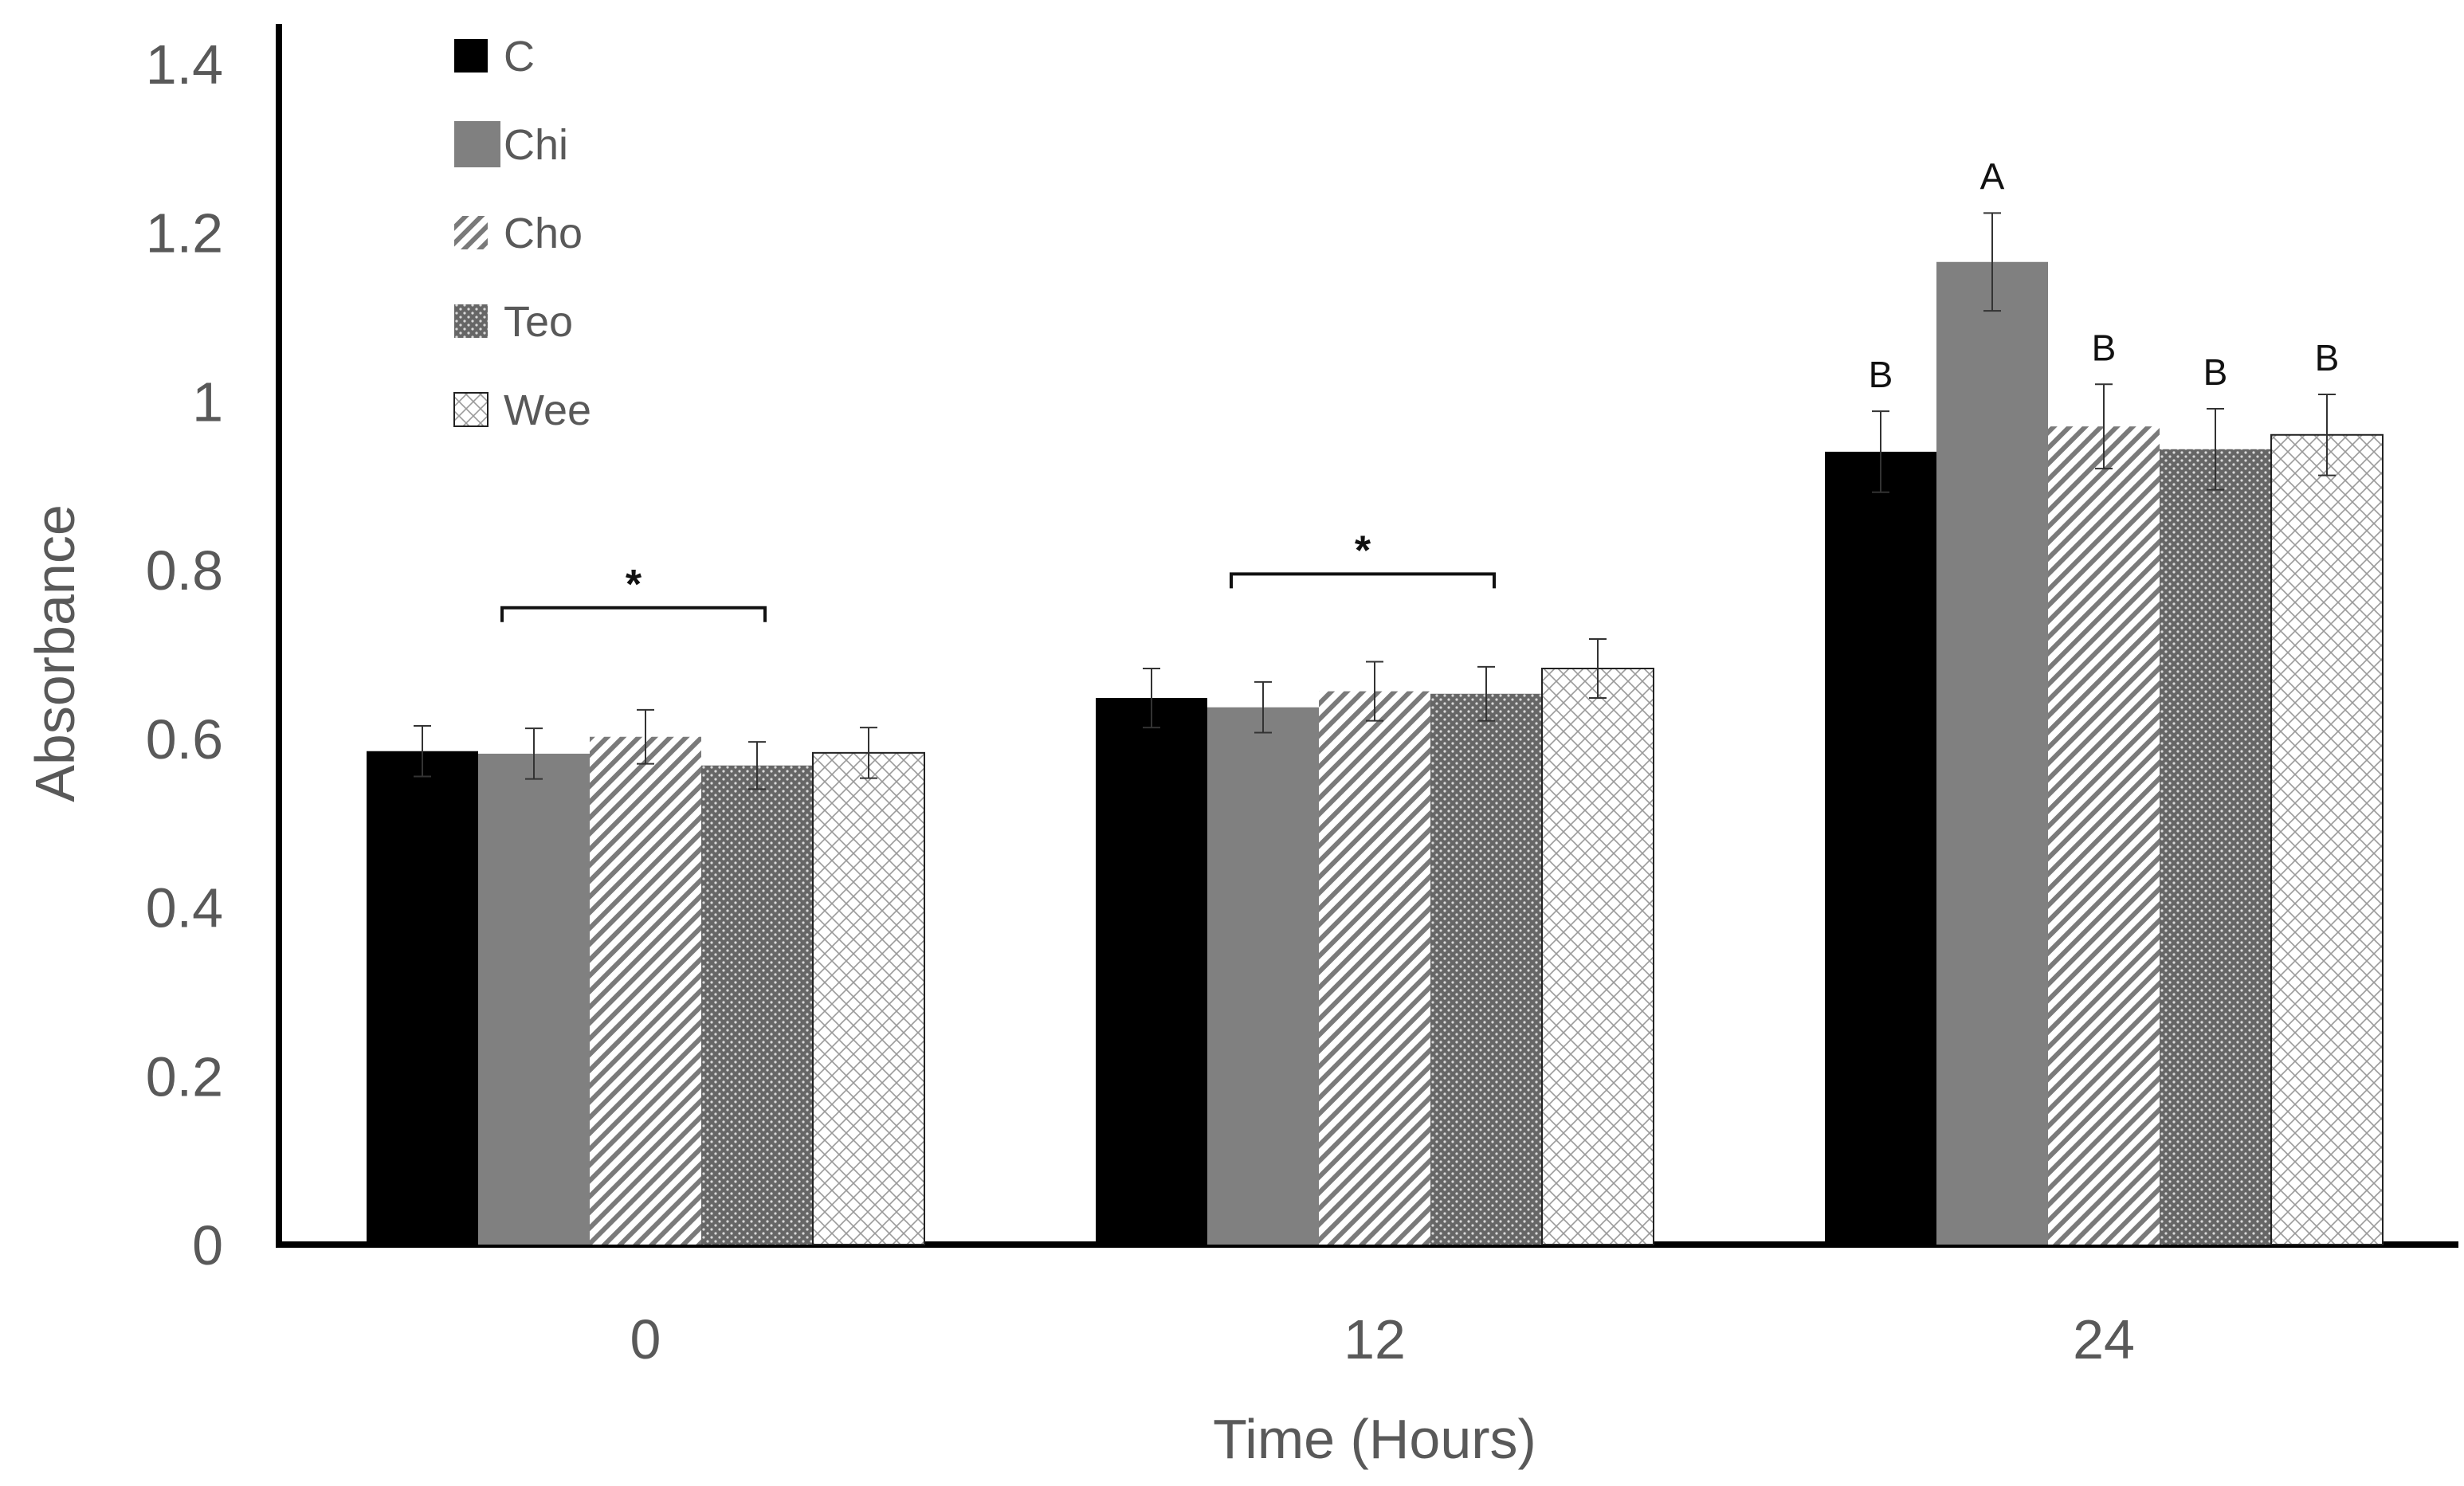  What do you see at coordinates (207, 402) in the screenshot?
I see `y-tick-label: 1` at bounding box center [207, 402].